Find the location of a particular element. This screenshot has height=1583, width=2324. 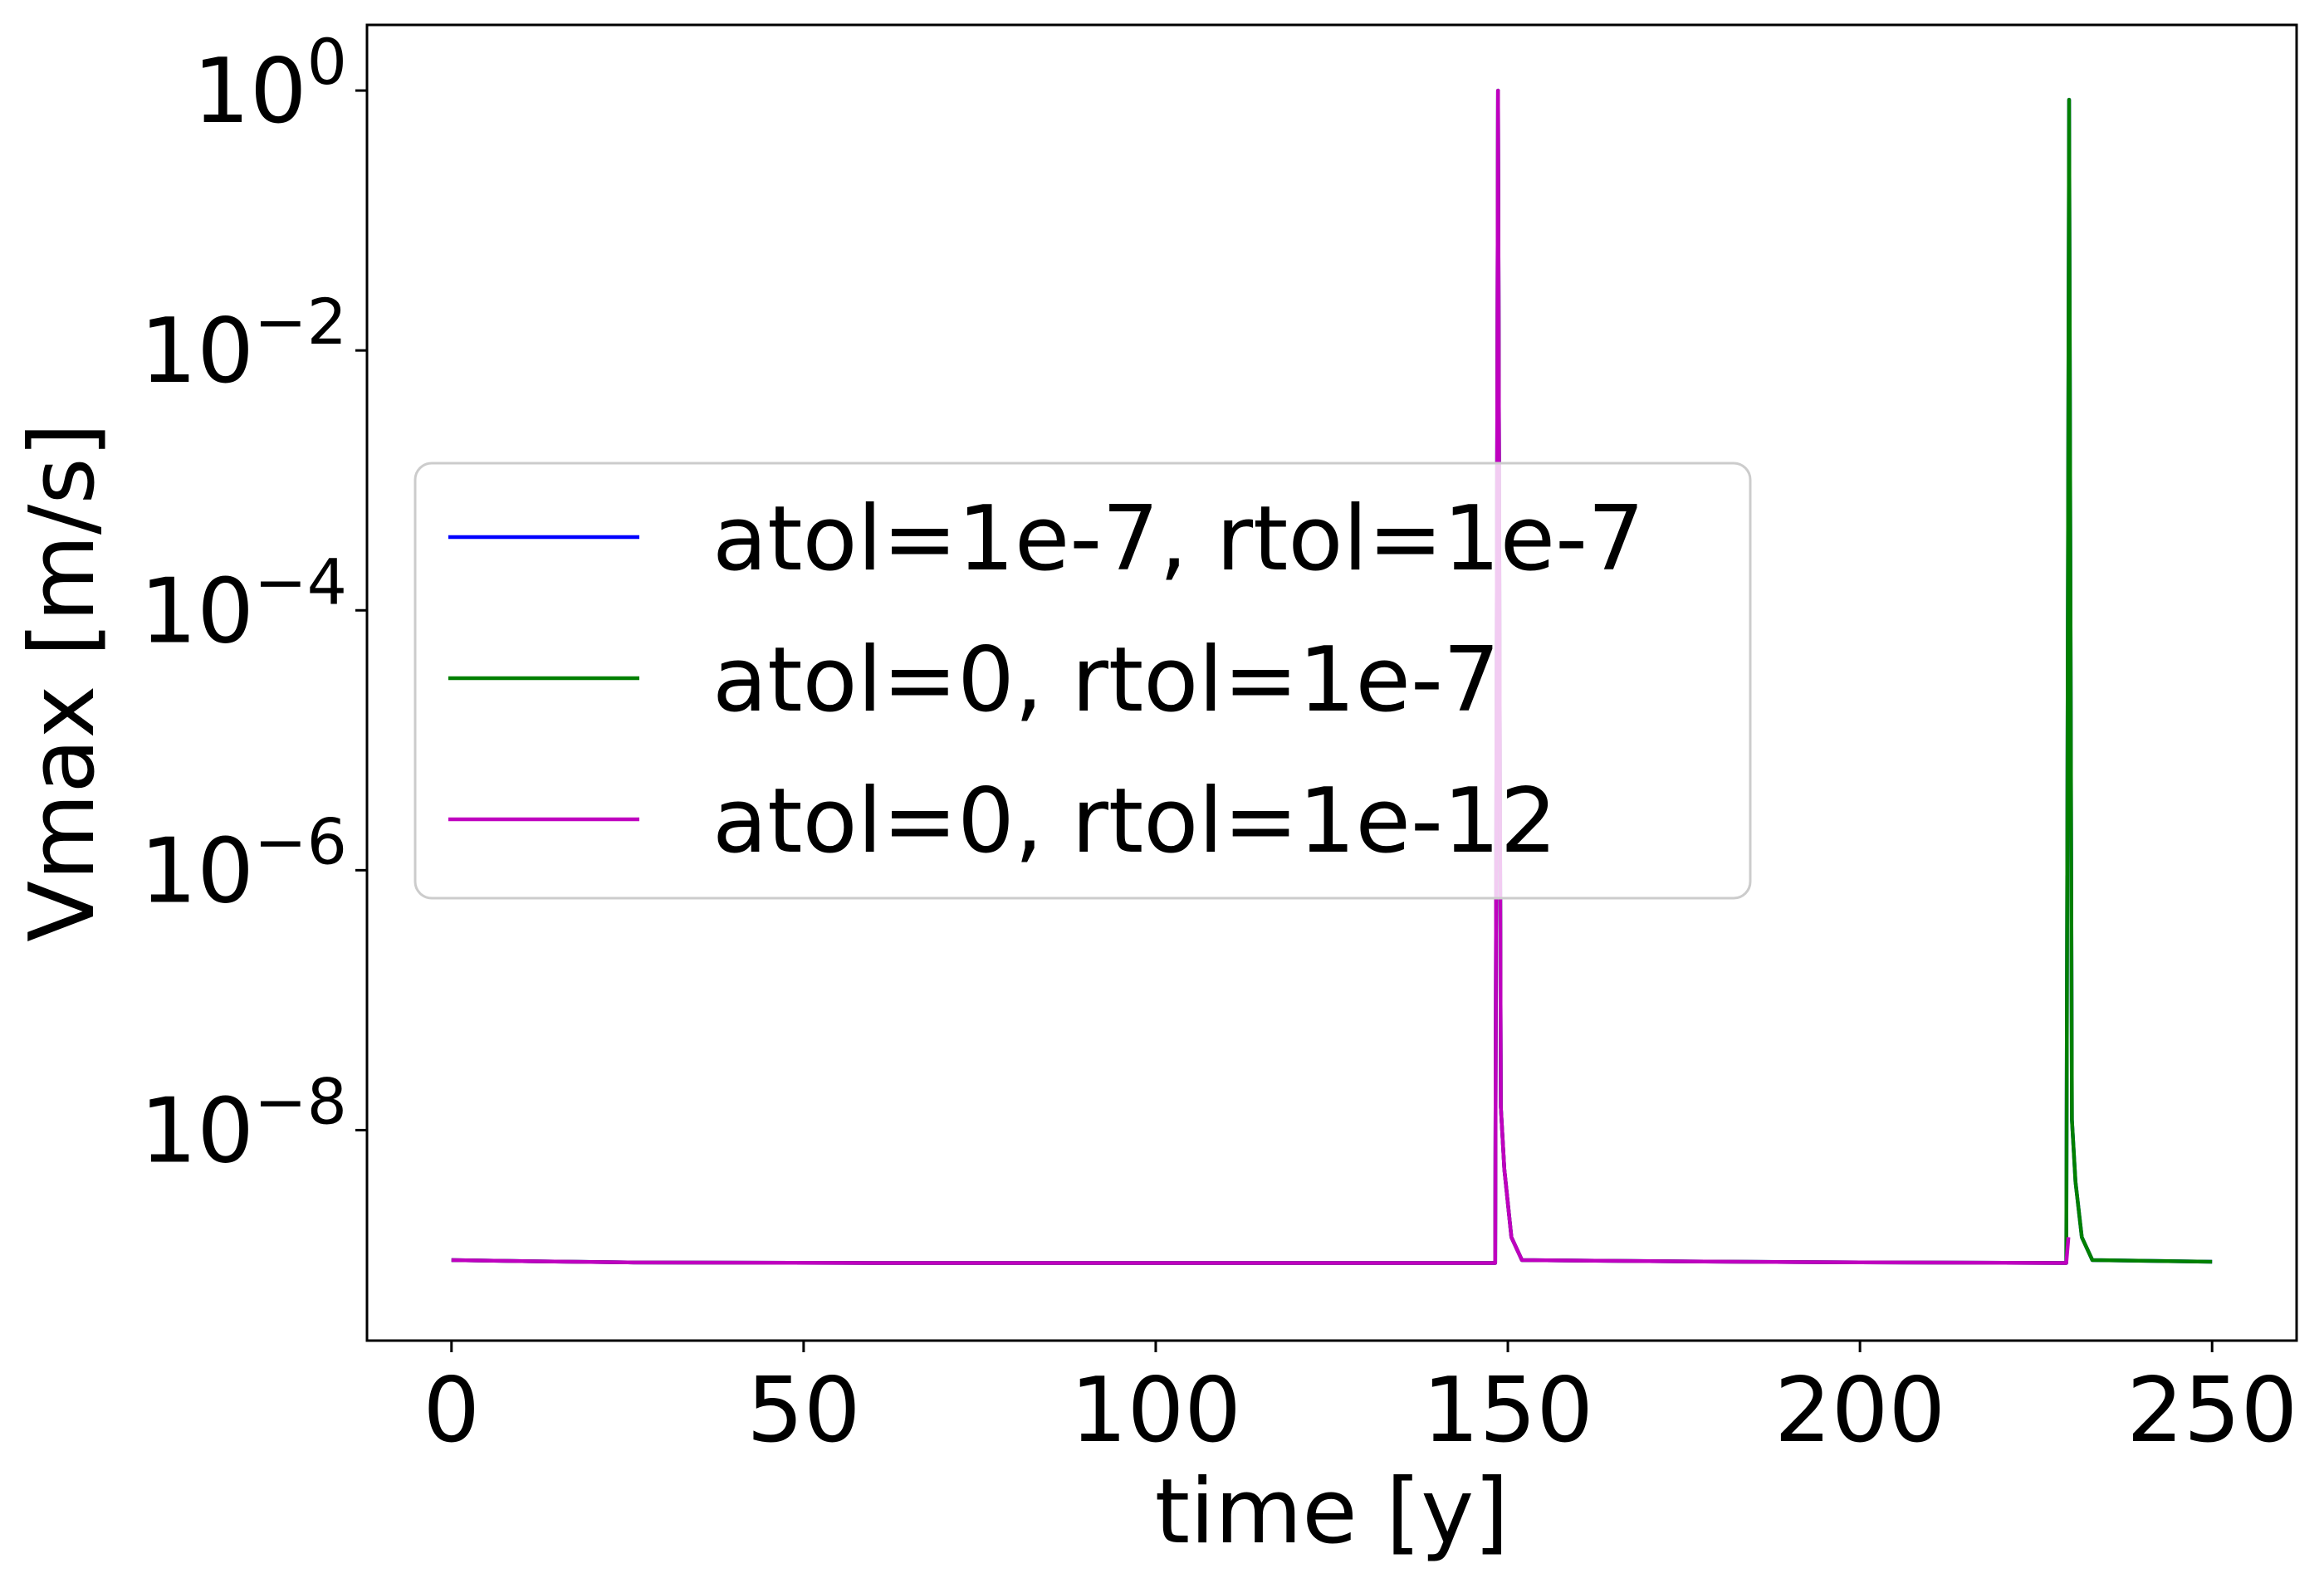

y-tick-label: 10⁻⁴ is located at coordinates (244, 604).